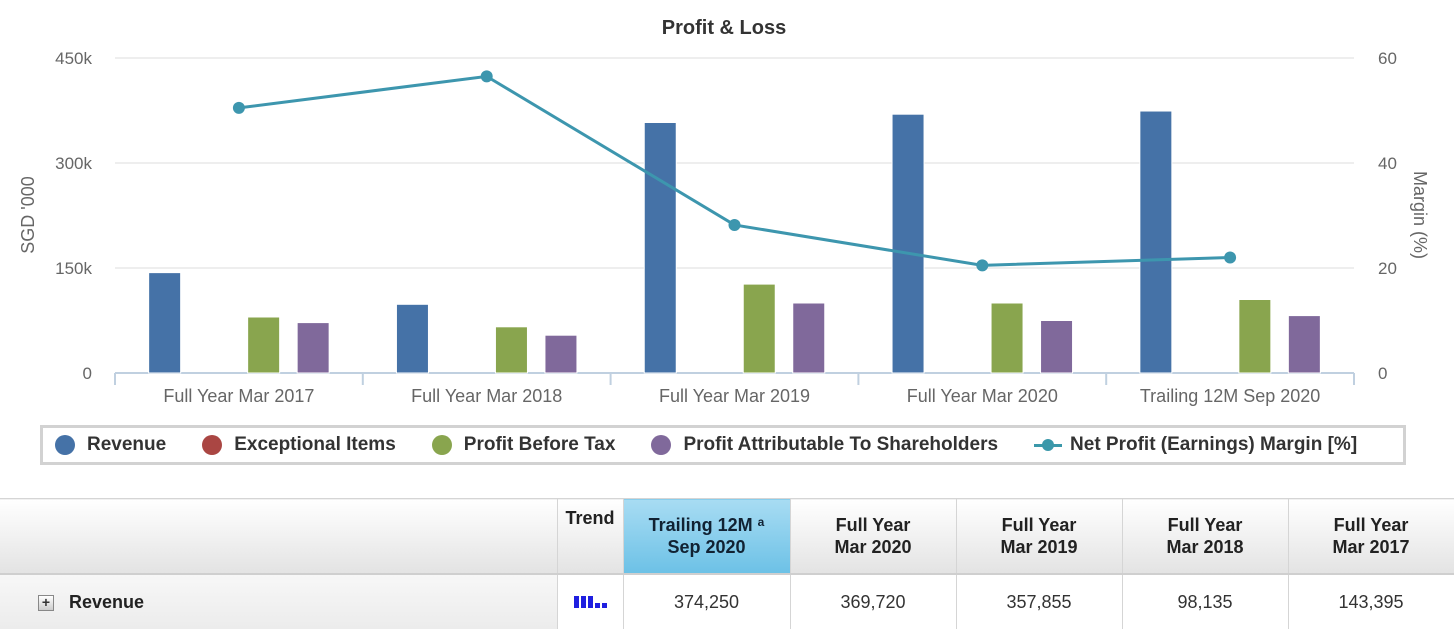 The width and height of the screenshot is (1454, 629). I want to click on header-fy-mar-2017-line1: Full Year, so click(1371, 525).